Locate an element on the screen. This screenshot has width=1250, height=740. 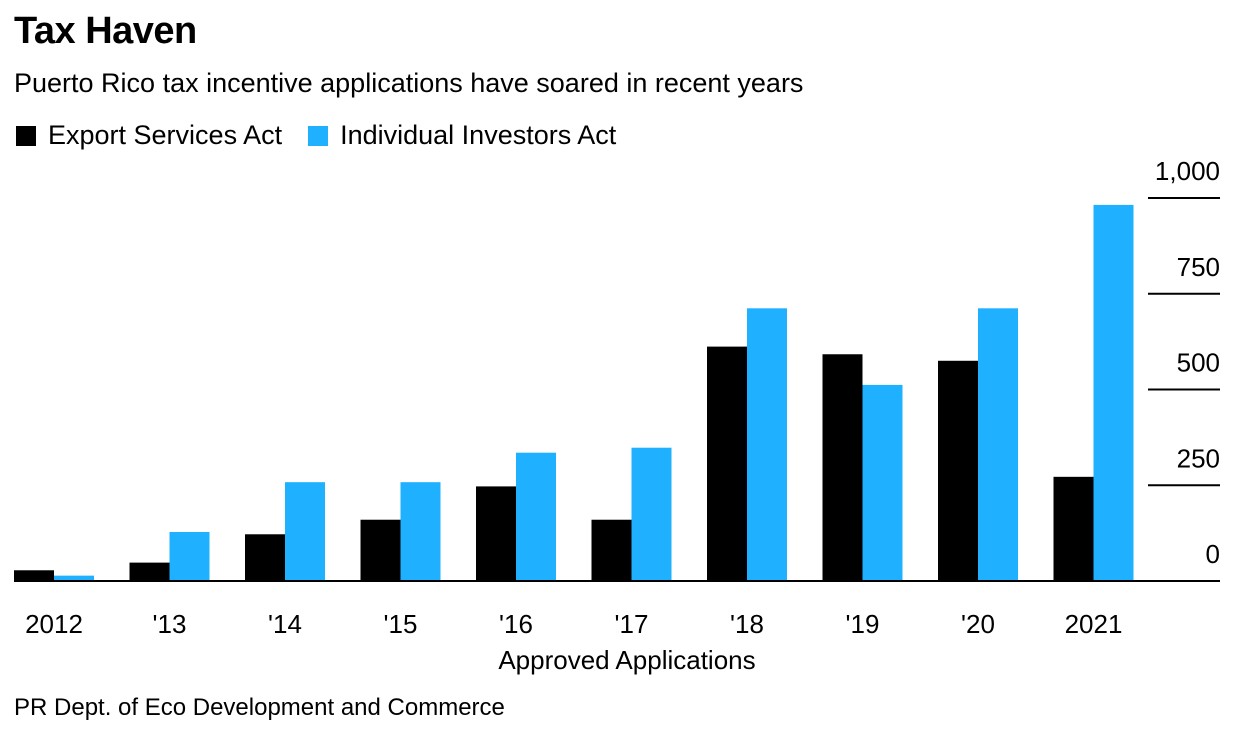
chart-title: Tax Haven is located at coordinates (105, 31).